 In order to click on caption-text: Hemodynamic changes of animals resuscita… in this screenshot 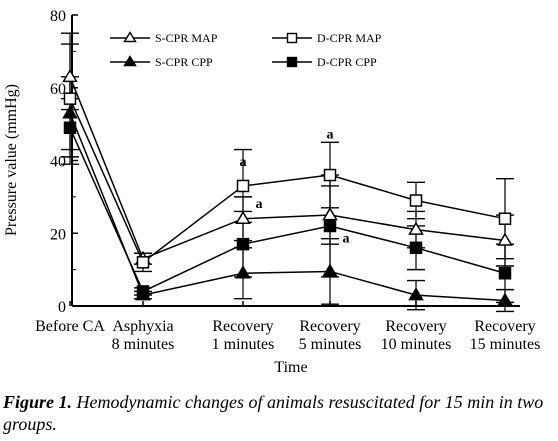, I will do `click(273, 413)`.